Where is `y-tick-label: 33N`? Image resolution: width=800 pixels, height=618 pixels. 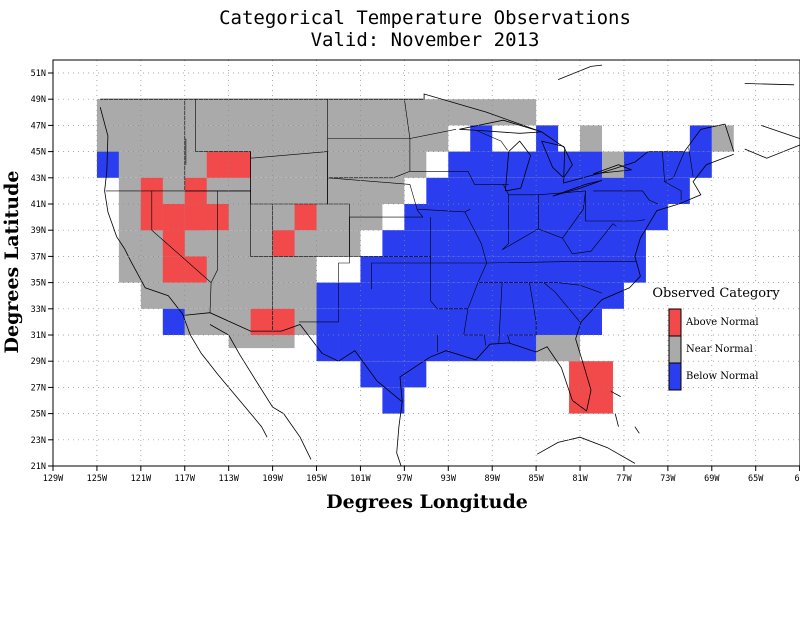
y-tick-label: 33N is located at coordinates (38, 310).